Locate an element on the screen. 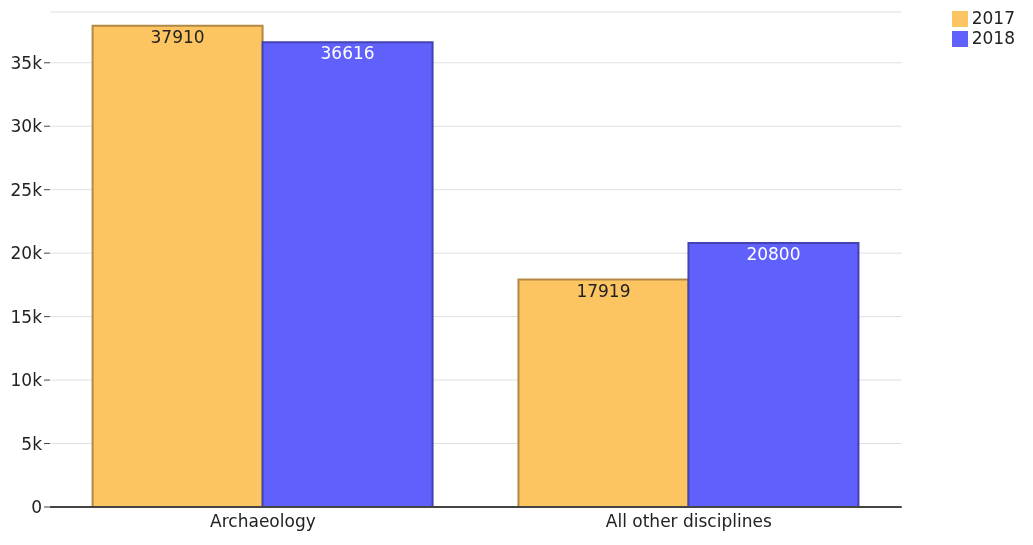  data-label: 20800 is located at coordinates (773, 254).